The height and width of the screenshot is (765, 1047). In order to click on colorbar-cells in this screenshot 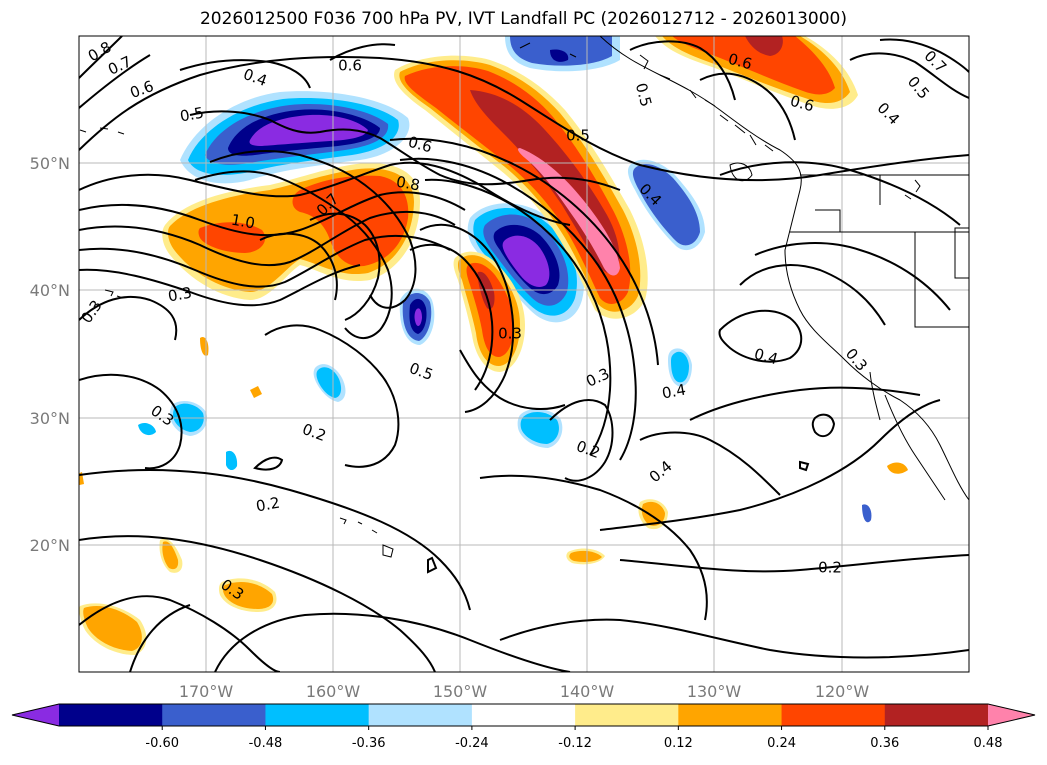, I will do `click(524, 715)`.